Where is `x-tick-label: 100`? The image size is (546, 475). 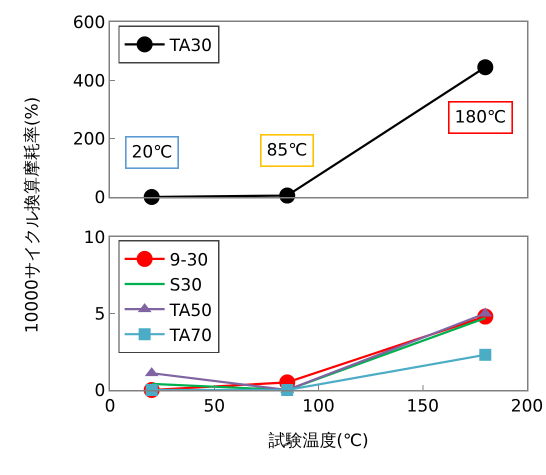 x-tick-label: 100 is located at coordinates (318, 406).